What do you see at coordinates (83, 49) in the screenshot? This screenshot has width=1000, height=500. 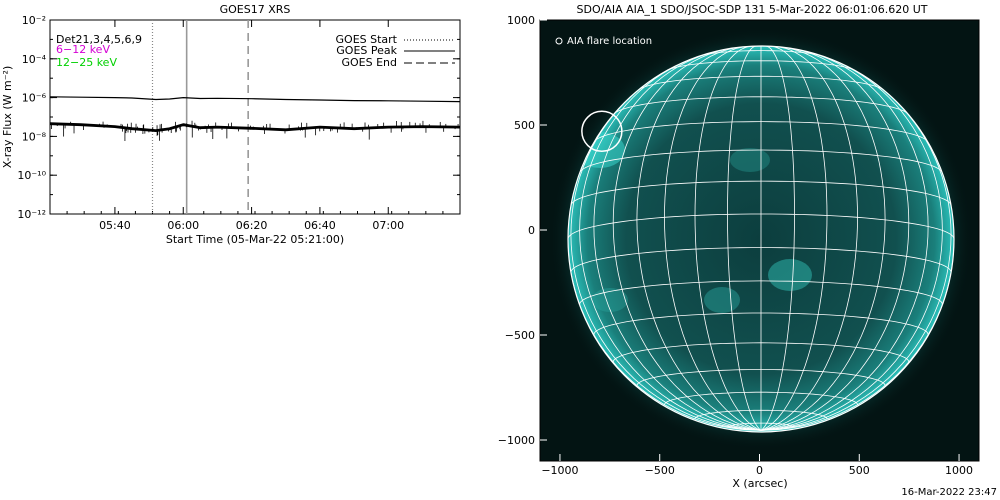 I see `legend-6-12-kev: 6−12 keV` at bounding box center [83, 49].